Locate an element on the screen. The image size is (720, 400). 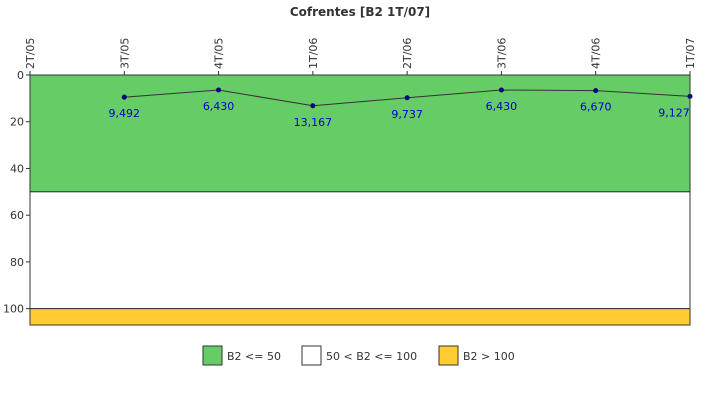
y-tick-label: 20 is located at coordinates (17, 122).